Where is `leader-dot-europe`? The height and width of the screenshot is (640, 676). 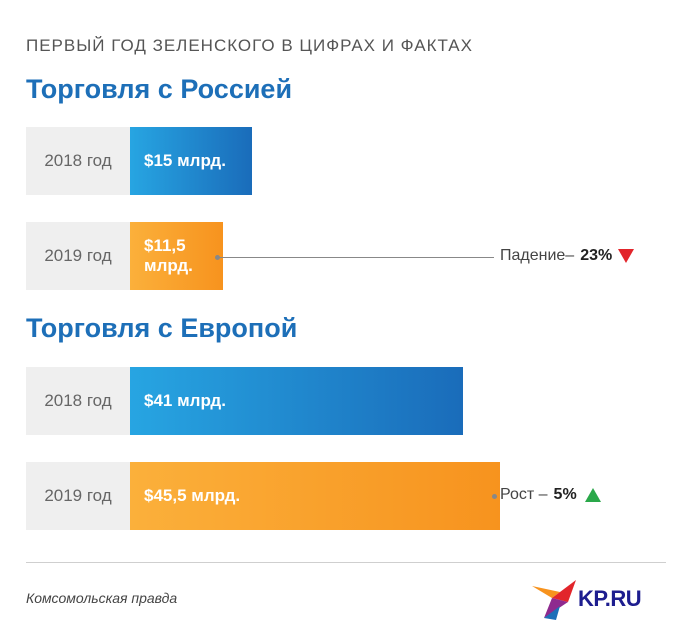
leader-dot-europe is located at coordinates (494, 496).